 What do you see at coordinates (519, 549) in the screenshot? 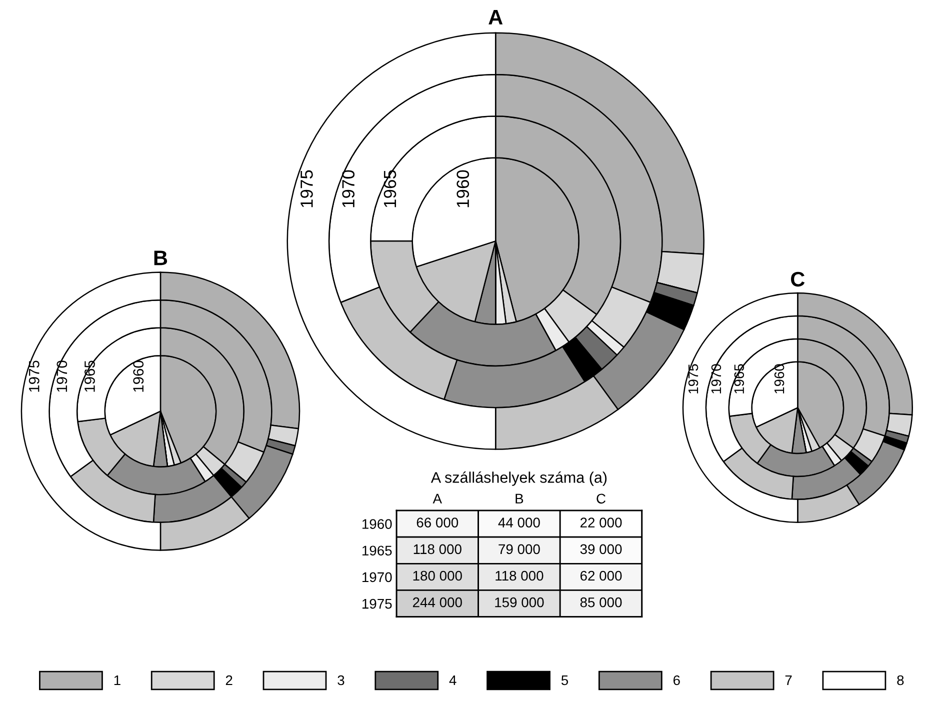
I see `data-label: 79 000` at bounding box center [519, 549].